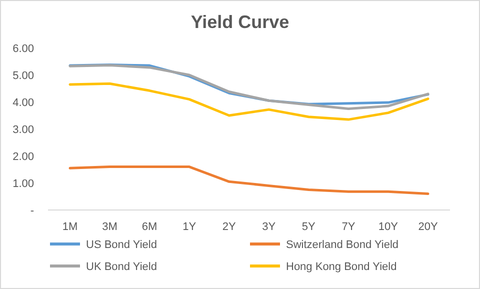 The height and width of the screenshot is (289, 480). Describe the element at coordinates (341, 266) in the screenshot. I see `legend-label: Hong Kong Bond Yield` at that location.